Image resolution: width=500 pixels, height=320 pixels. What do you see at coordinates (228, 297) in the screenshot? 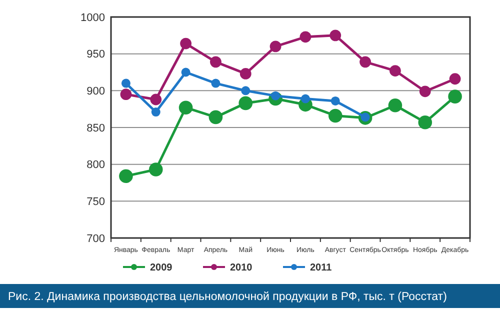
I see `text: Рис. 2. Динамика производства цельномолочной продукции в РФ, тыс. т (Росстат)` at bounding box center [228, 297].